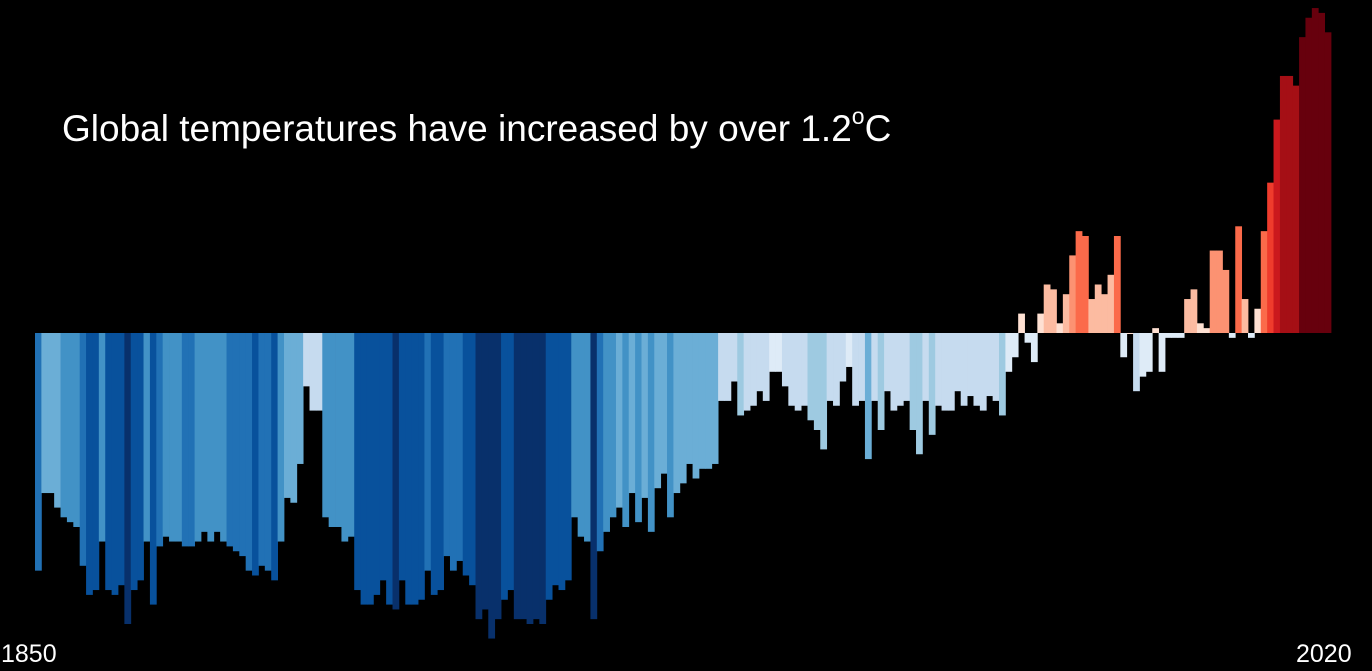 This screenshot has width=1372, height=671. Describe the element at coordinates (428, 452) in the screenshot. I see `bar-1911` at that location.